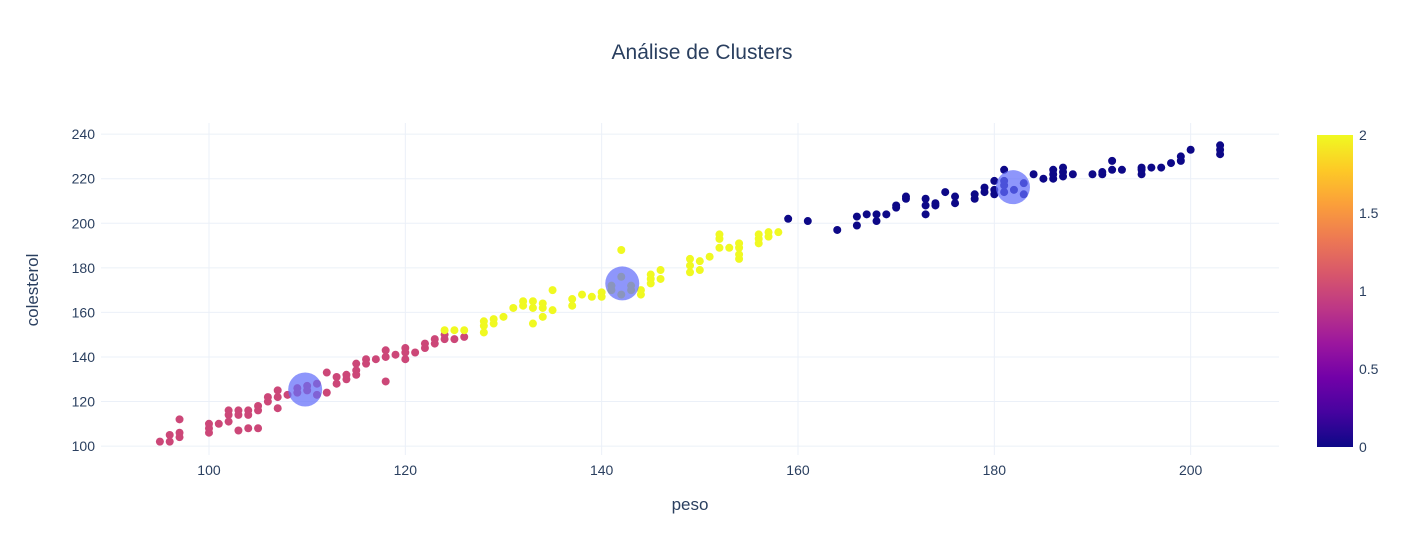 This screenshot has height=557, width=1405. Describe the element at coordinates (1369, 291) in the screenshot. I see `colorbar-ticks: 0 0.5 1 1.5 2` at that location.